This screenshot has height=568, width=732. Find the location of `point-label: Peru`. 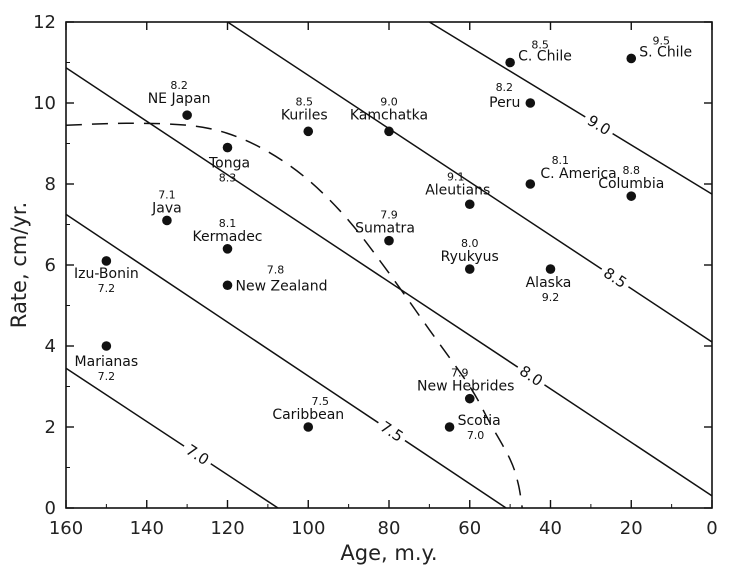

point-label: Peru is located at coordinates (504, 103).